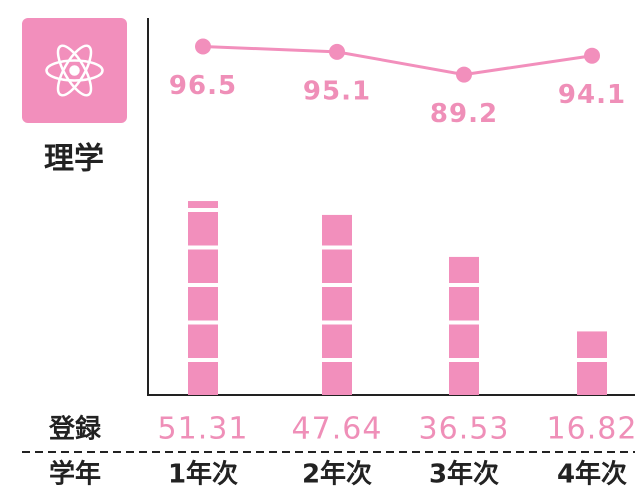 The image size is (635, 493). I want to click on bar-value-label: 47.64, so click(337, 429).